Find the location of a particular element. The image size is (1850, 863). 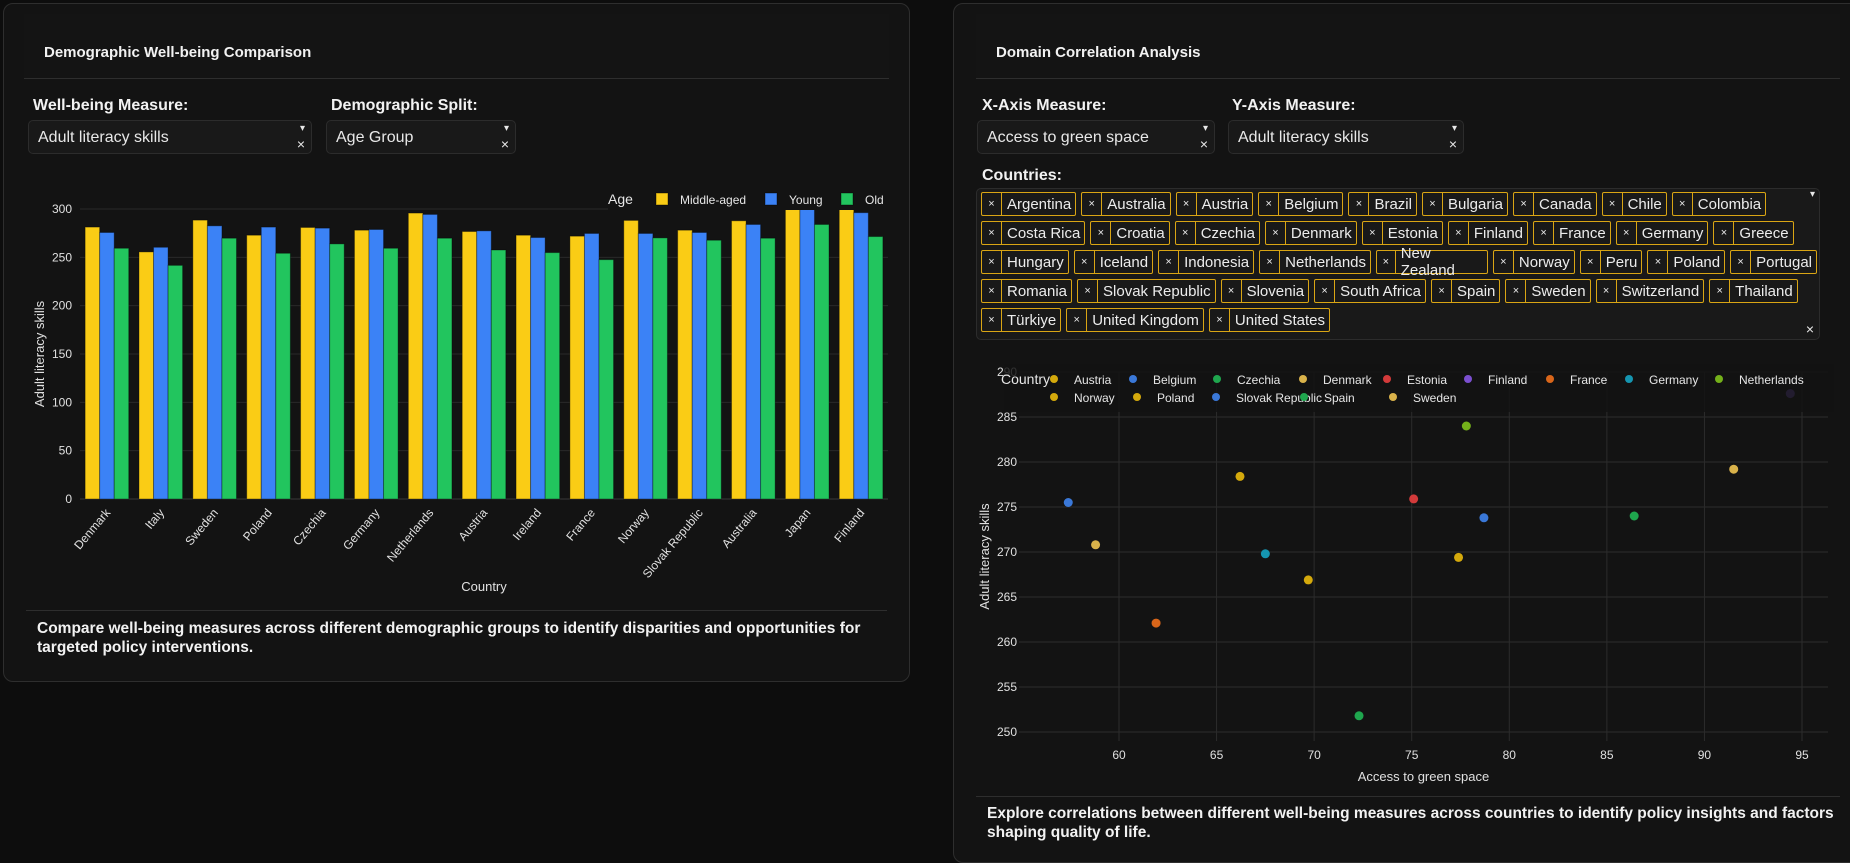

country-tag: × Poland is located at coordinates (1686, 262).